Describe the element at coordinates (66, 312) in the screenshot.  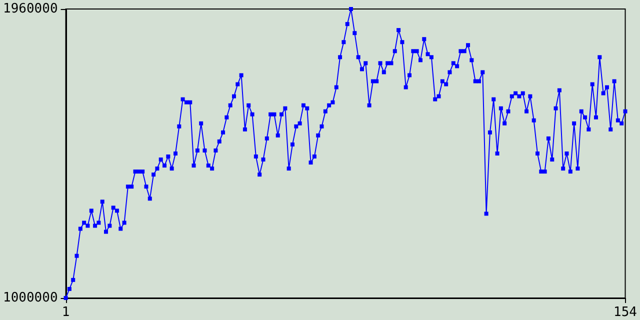
I see `x-tick-label: 1` at that location.